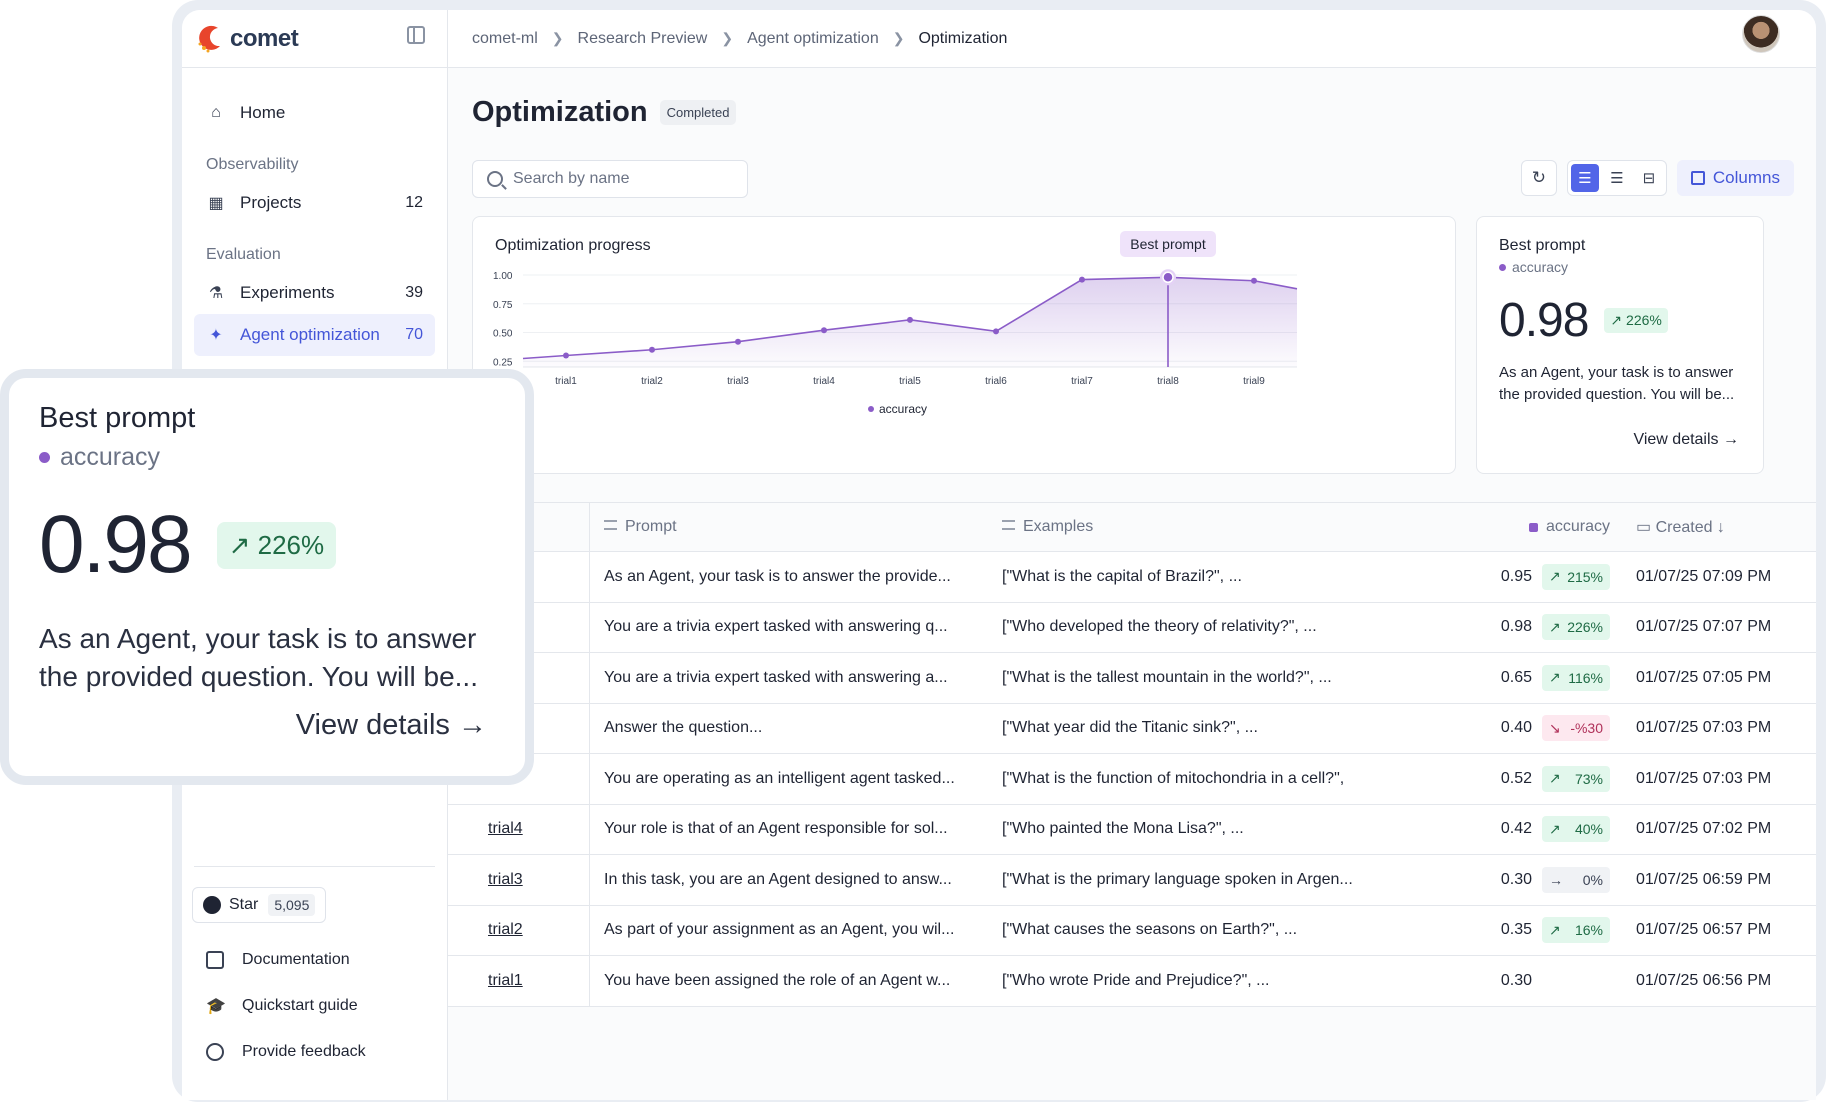  I want to click on sidebar-item-experiments: ⚗ Experiments 39, so click(314, 293).